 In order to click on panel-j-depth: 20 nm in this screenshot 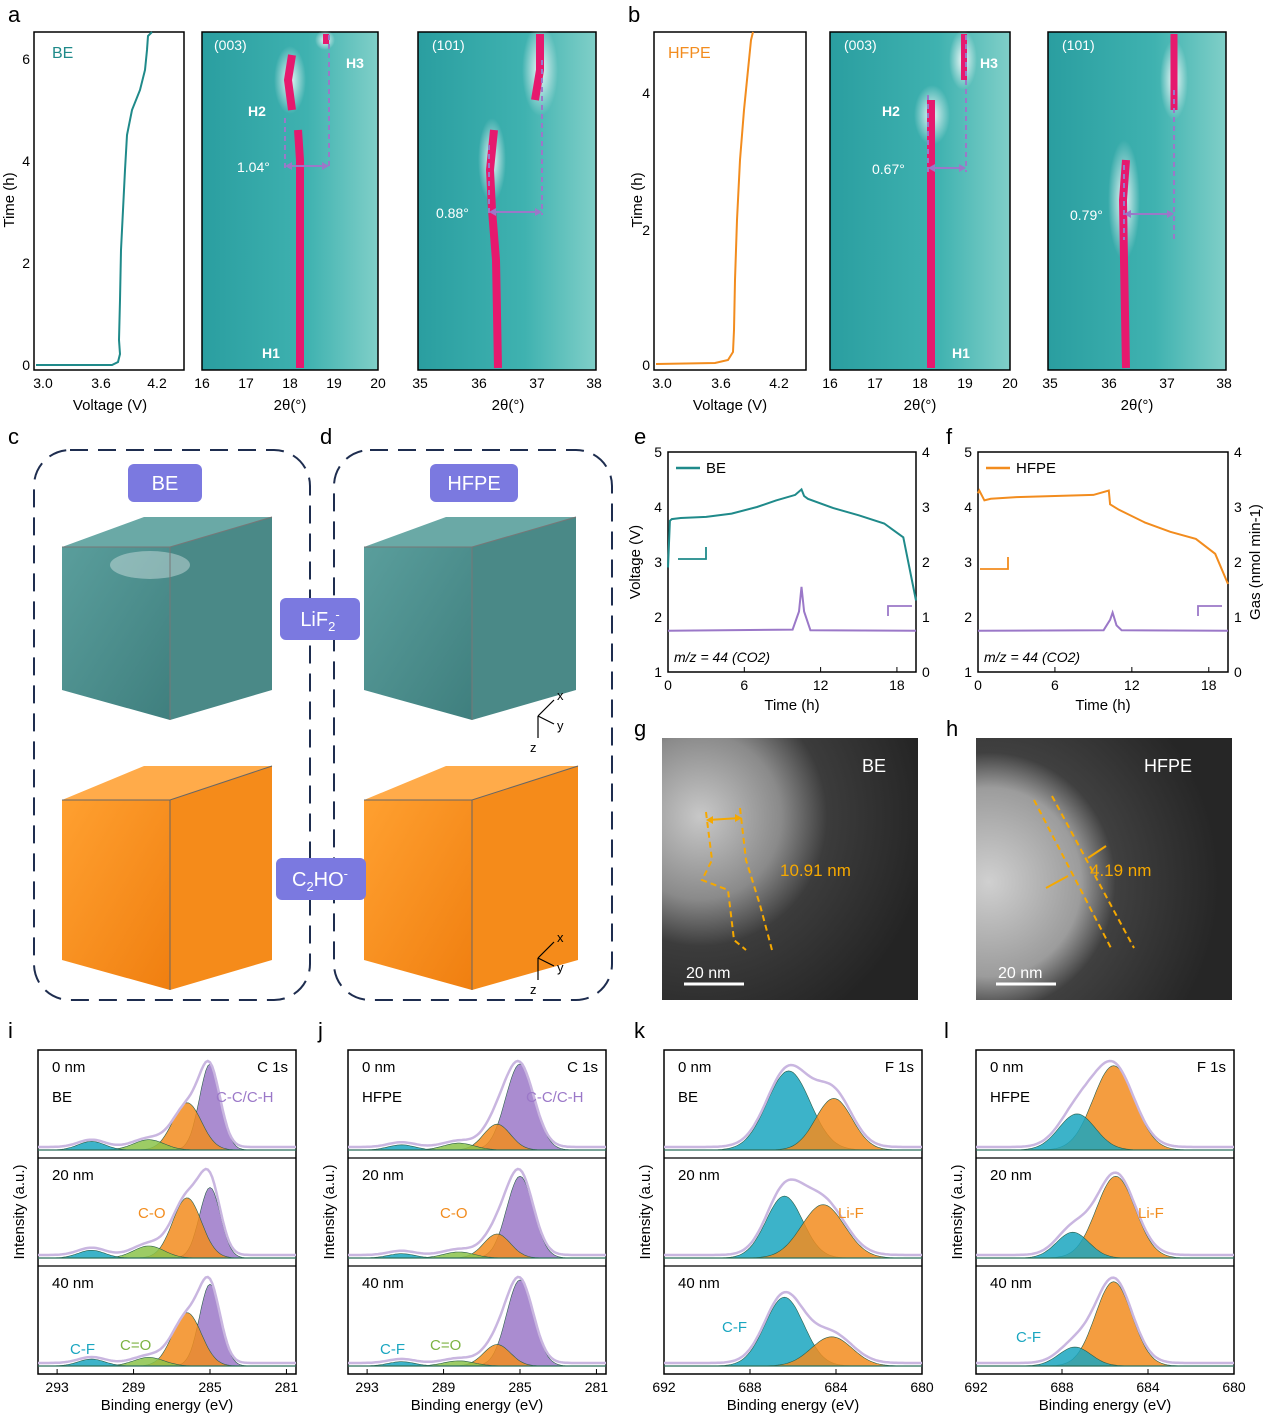, I will do `click(383, 1175)`.